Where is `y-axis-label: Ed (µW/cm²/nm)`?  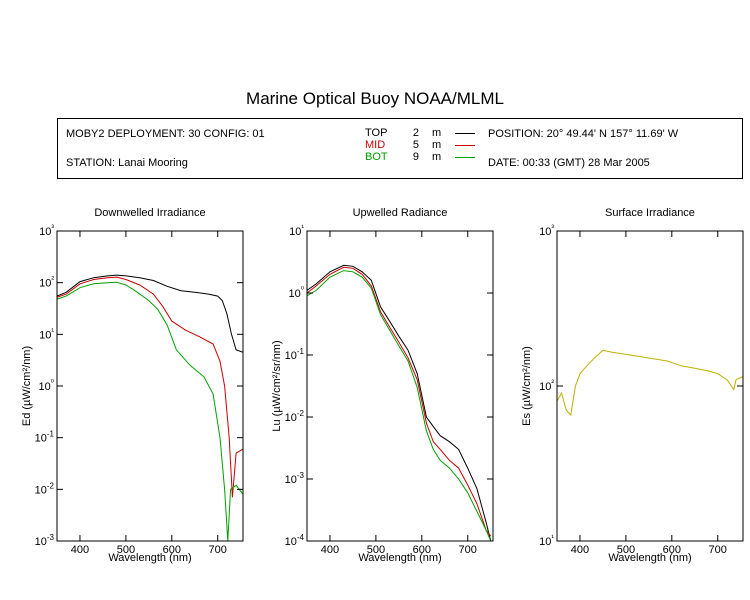
y-axis-label: Ed (µW/cm²/nm) is located at coordinates (27, 386).